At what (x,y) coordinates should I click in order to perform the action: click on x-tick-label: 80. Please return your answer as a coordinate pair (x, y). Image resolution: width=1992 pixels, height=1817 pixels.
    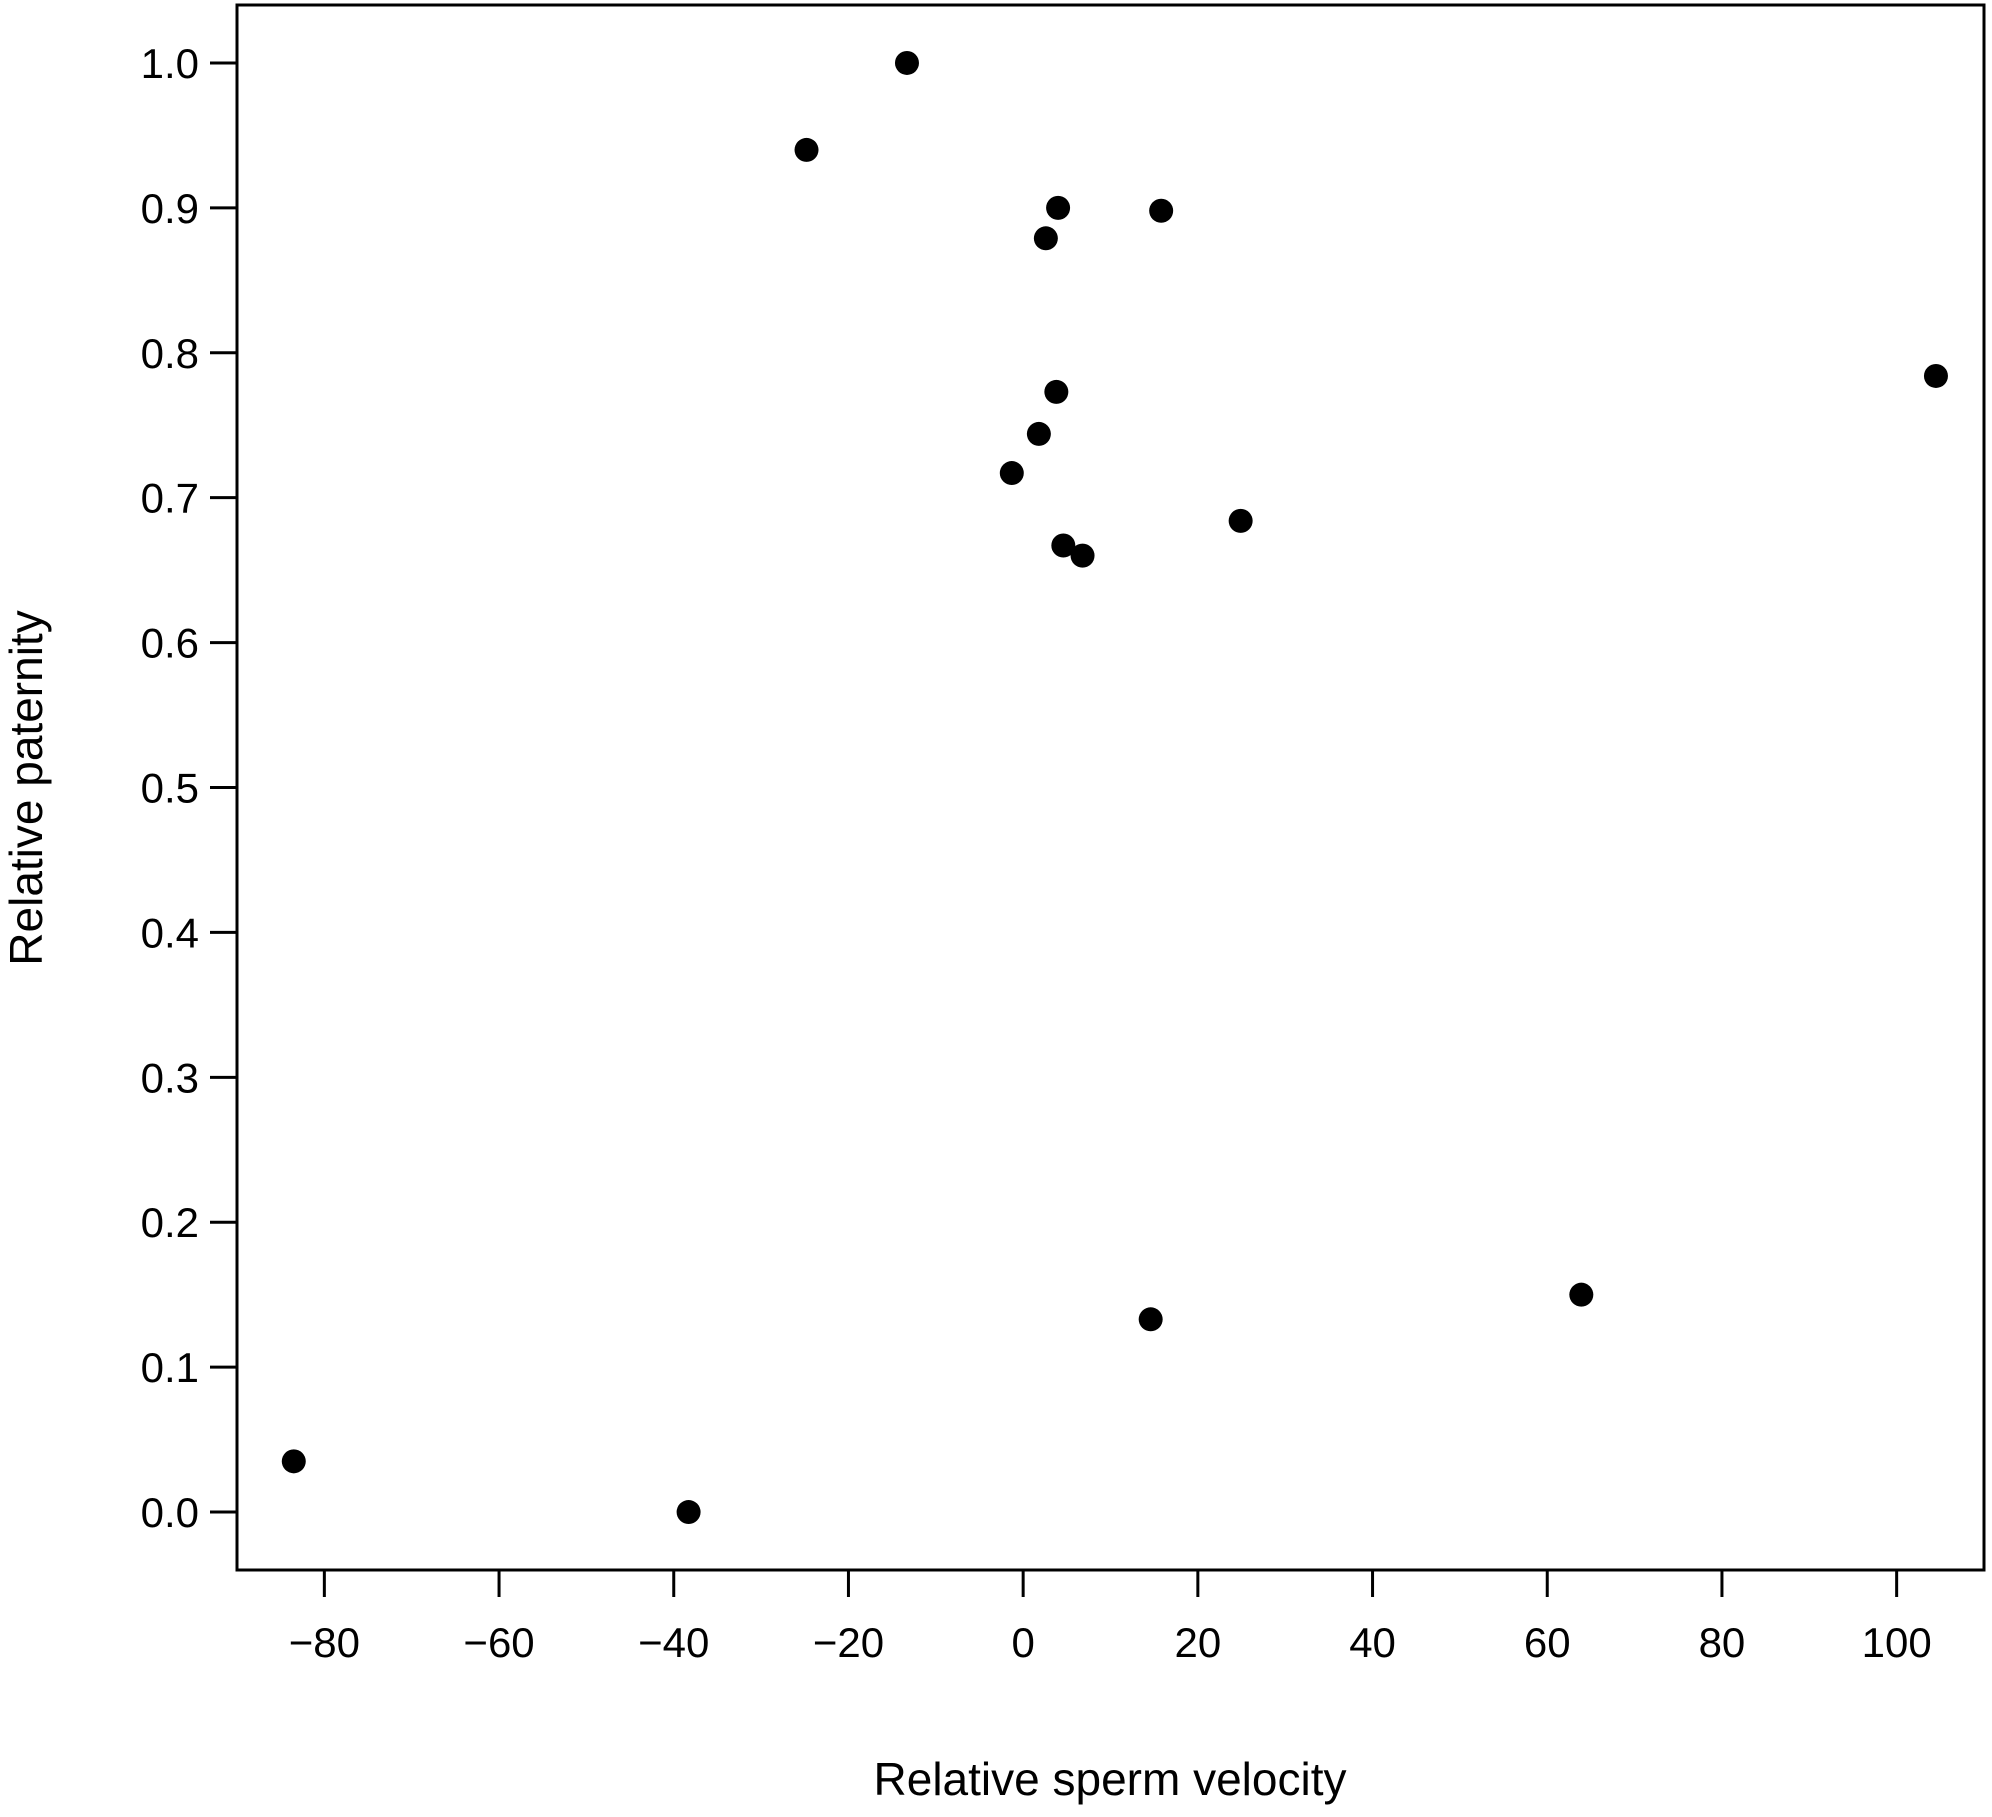
    Looking at the image, I should click on (1722, 1642).